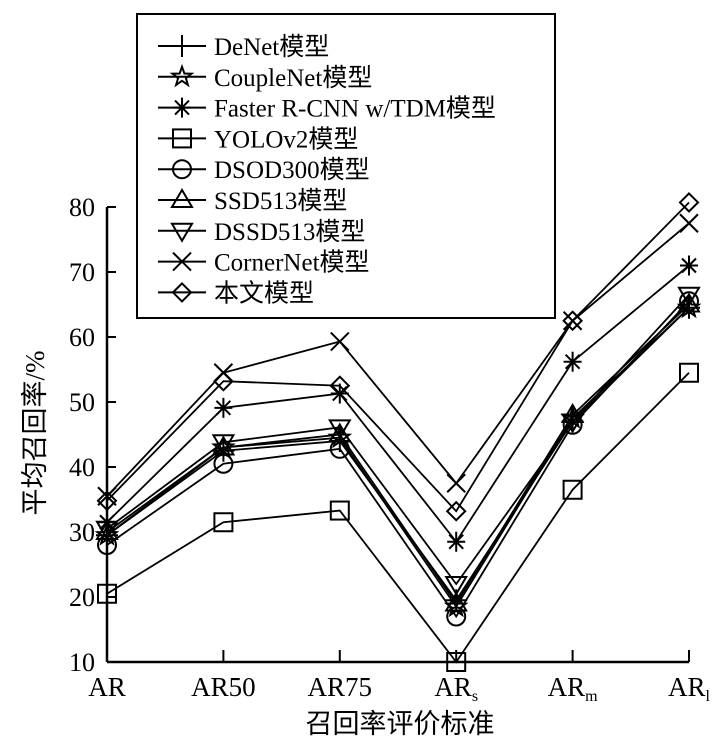  I want to click on legend-label: DSOD300模型, so click(292, 170).